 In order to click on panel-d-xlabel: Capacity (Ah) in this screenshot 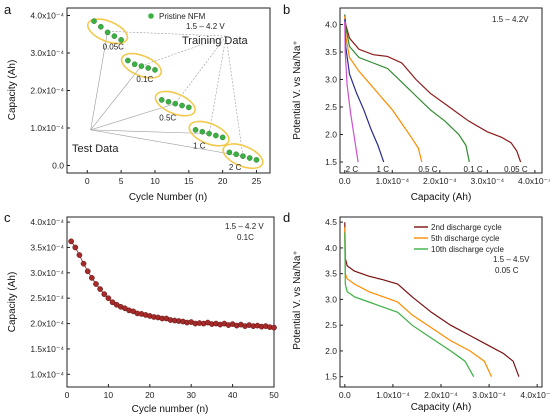, I will do `click(441, 407)`.